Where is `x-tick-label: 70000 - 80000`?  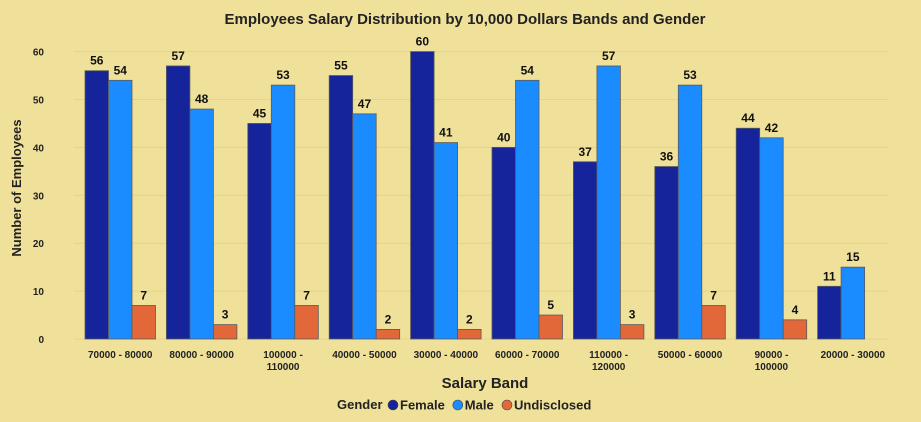 x-tick-label: 70000 - 80000 is located at coordinates (120, 355).